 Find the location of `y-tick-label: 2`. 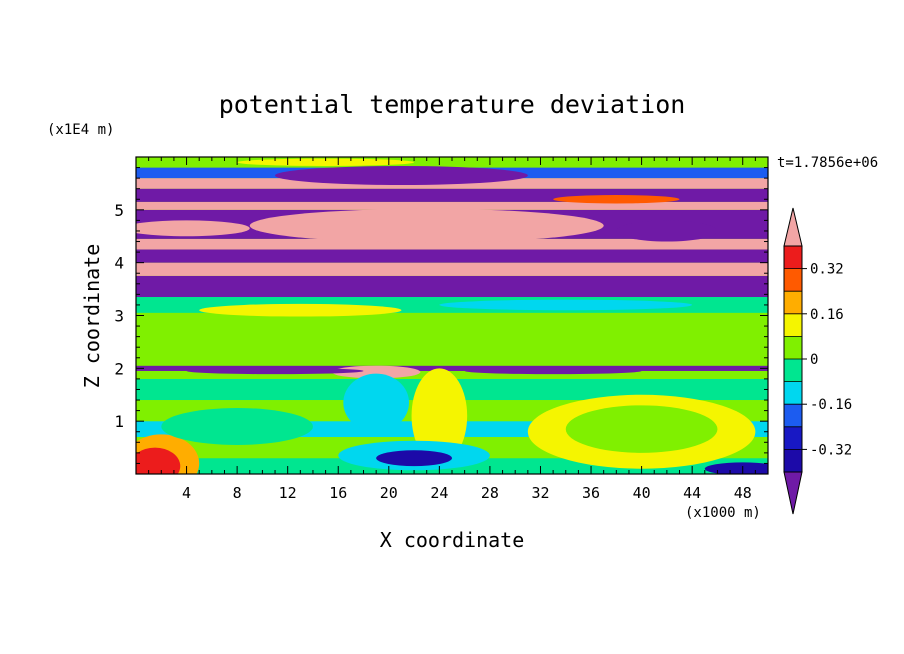

y-tick-label: 2 is located at coordinates (119, 368).